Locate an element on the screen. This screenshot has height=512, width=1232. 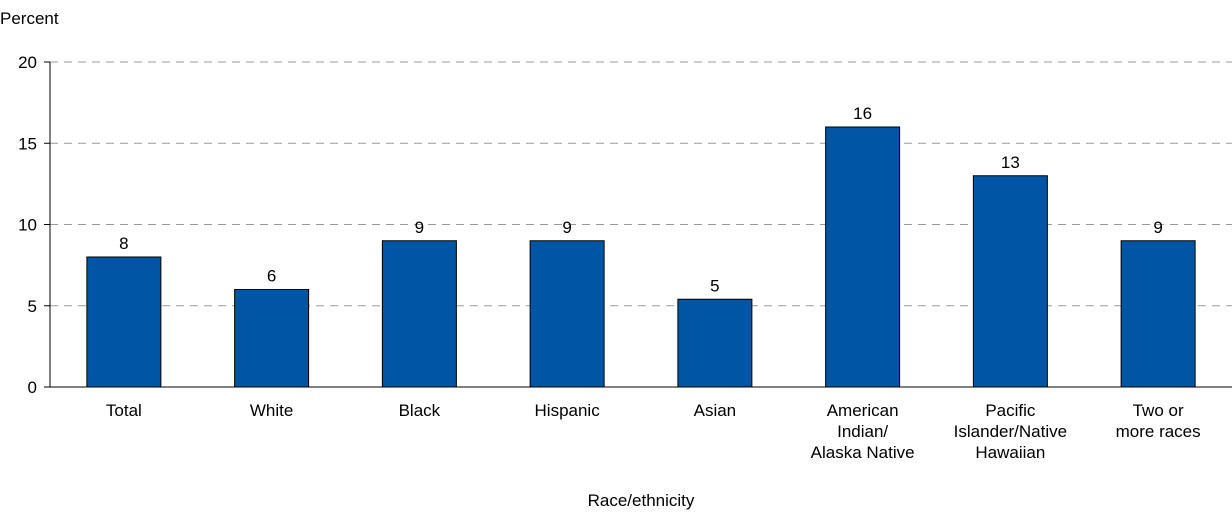
x-tick-label: Two or more races is located at coordinates (1158, 421).